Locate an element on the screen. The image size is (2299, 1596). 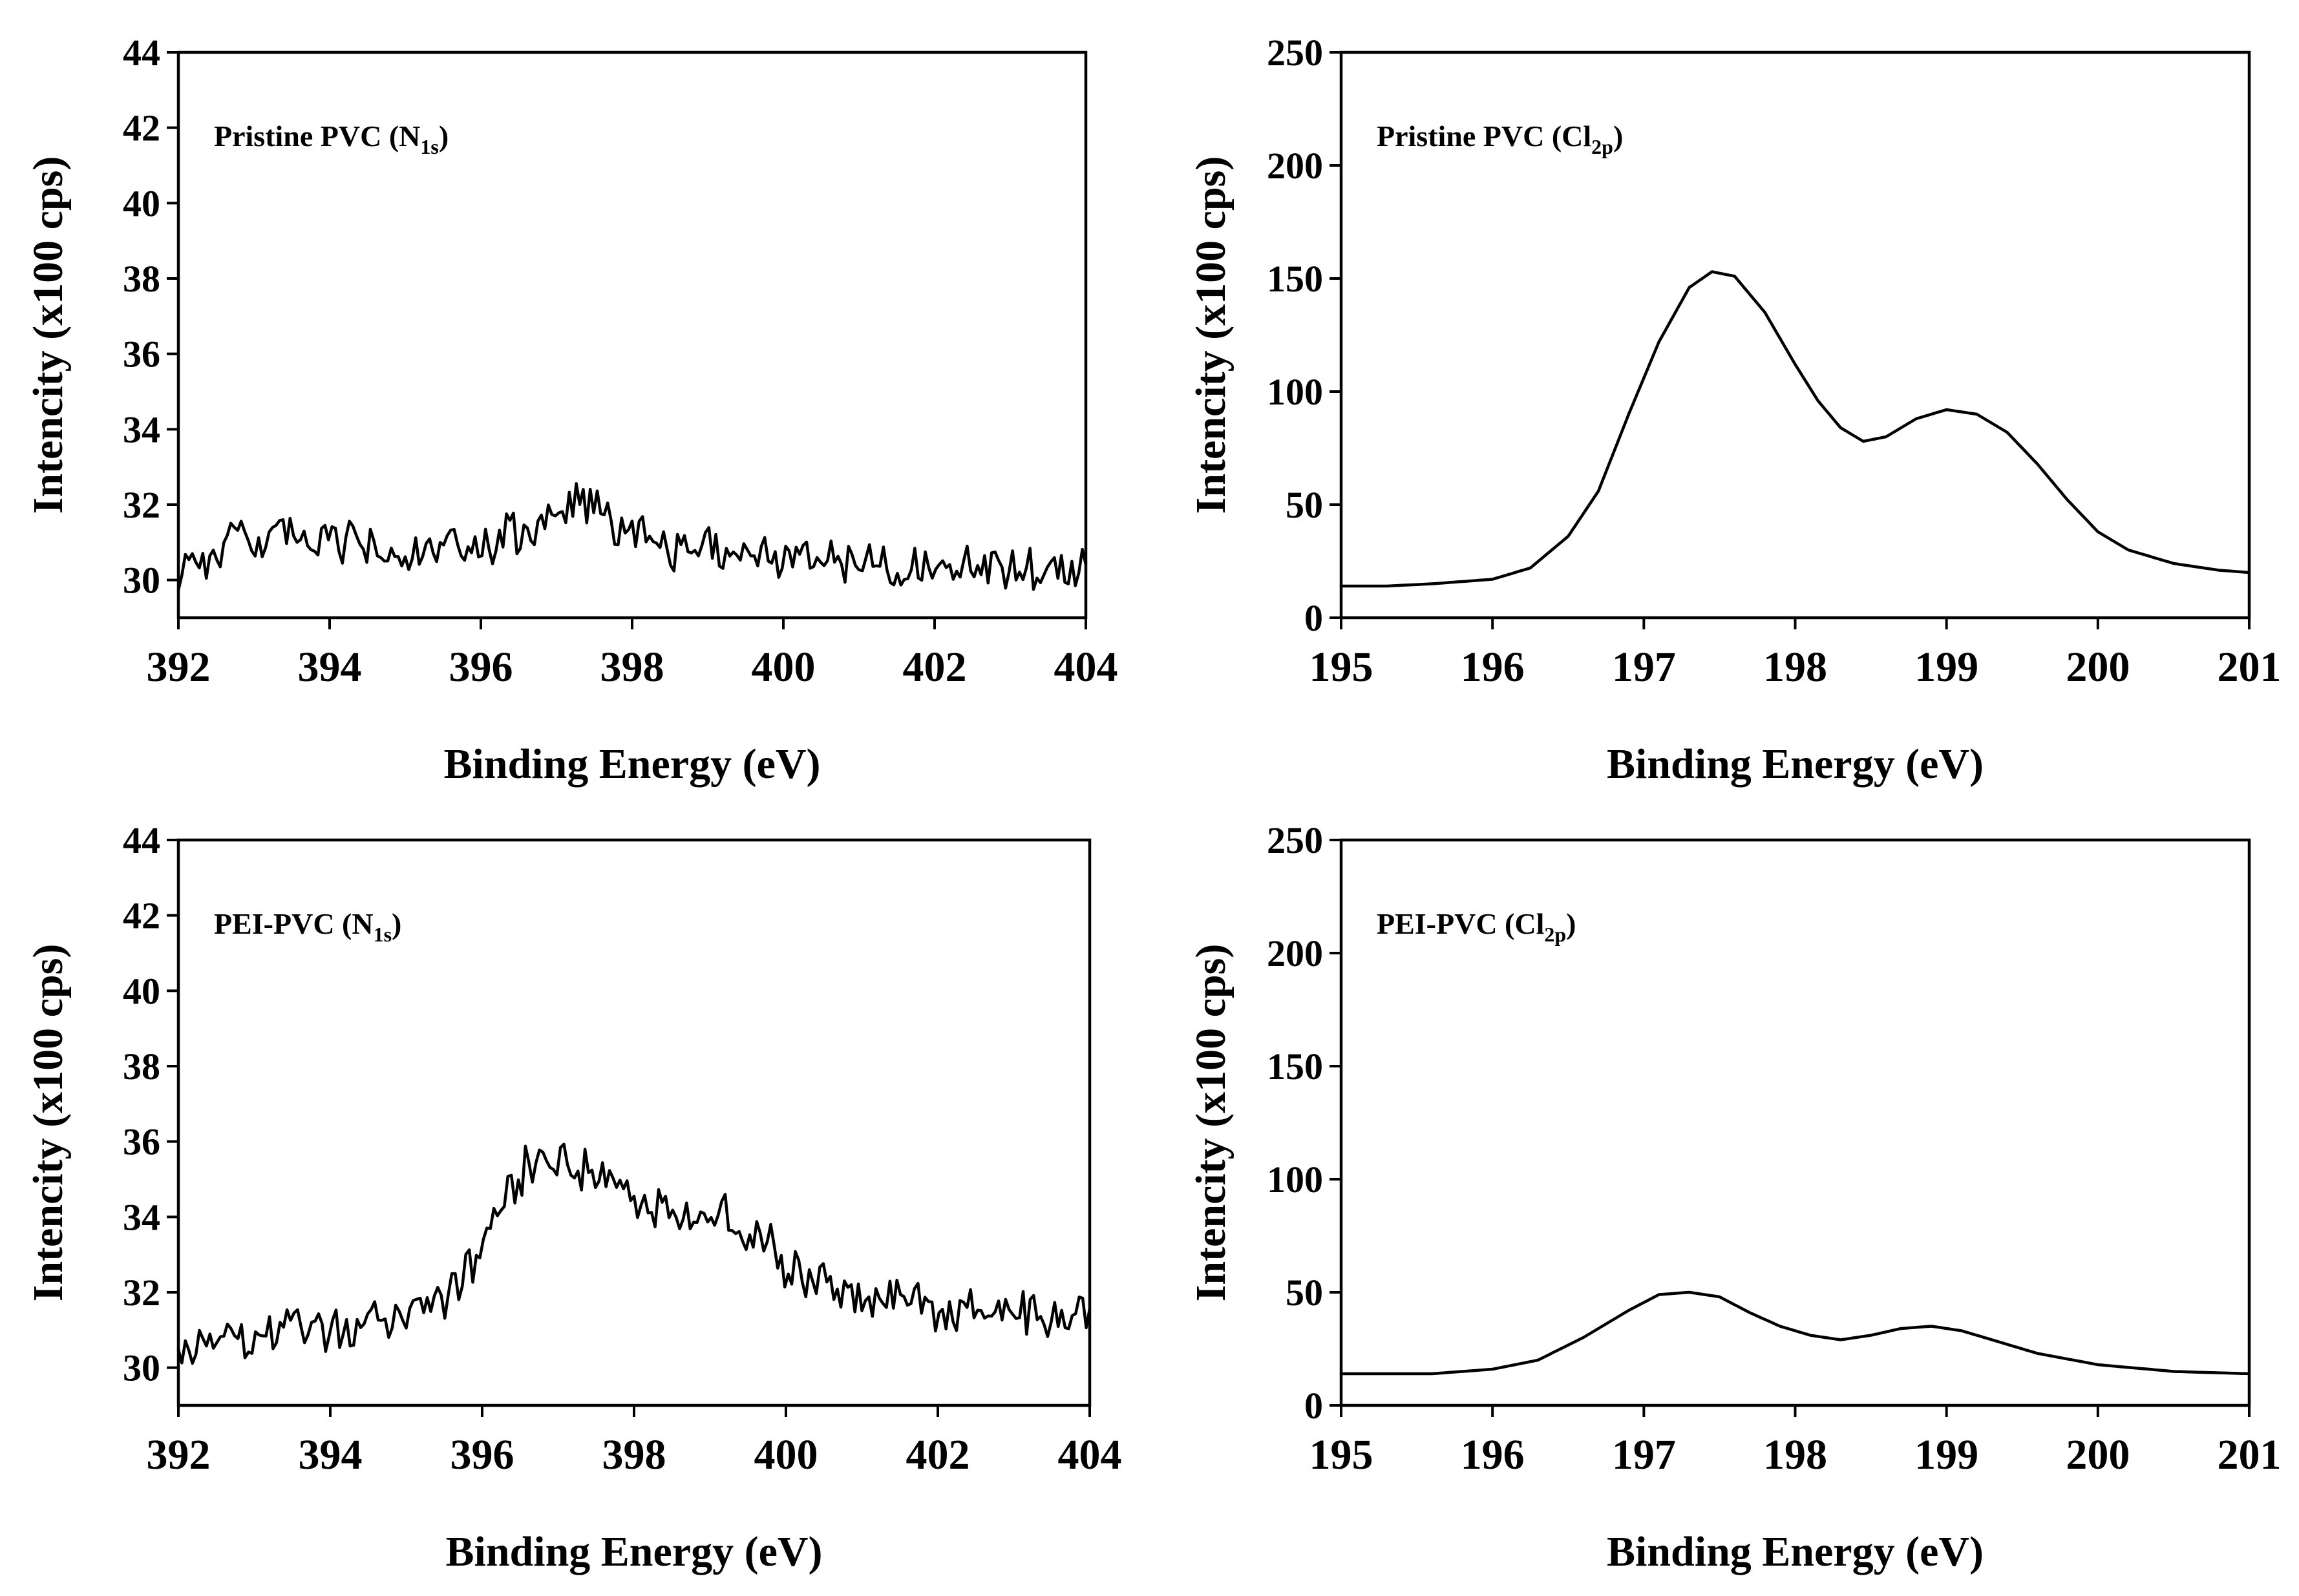
panel-annotation: PEI-PVC (Cl2p) is located at coordinates (1476, 927).